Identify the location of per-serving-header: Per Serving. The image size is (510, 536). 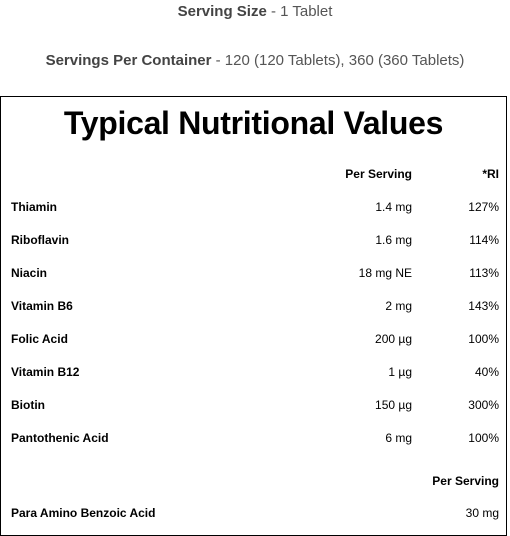
(378, 174).